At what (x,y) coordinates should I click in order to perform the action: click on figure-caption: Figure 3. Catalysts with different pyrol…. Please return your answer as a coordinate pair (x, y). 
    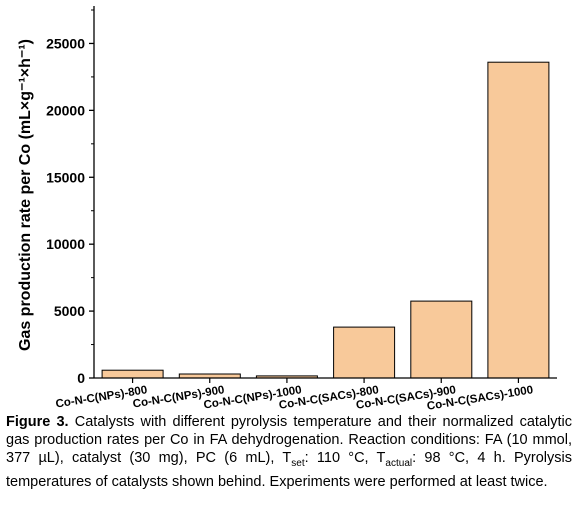
    Looking at the image, I should click on (289, 452).